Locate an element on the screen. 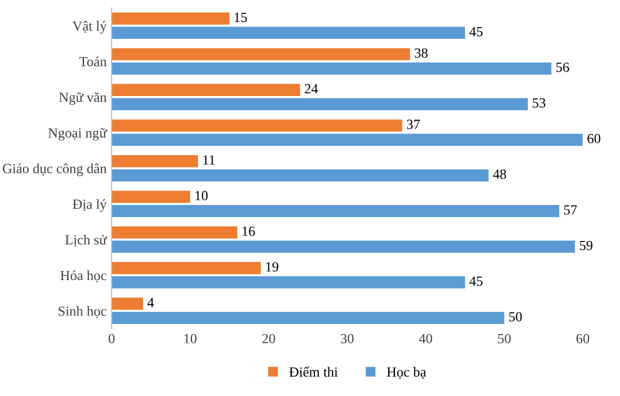  data-label: 60 is located at coordinates (594, 139).